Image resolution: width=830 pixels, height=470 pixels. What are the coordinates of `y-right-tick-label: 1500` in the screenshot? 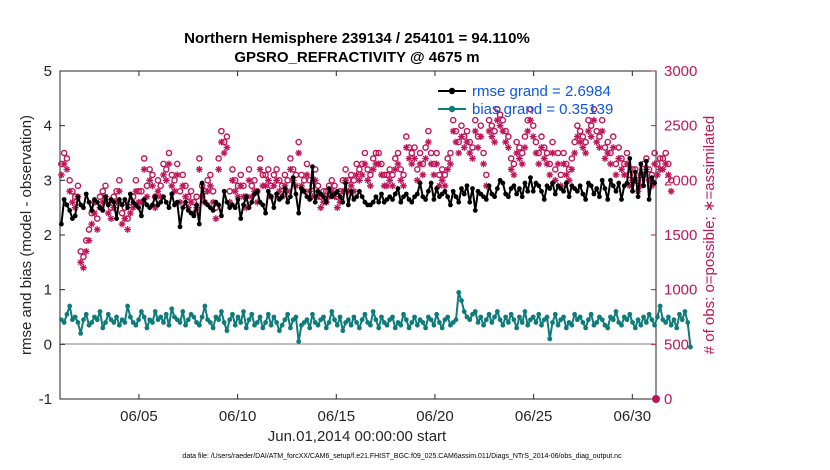 It's located at (680, 235).